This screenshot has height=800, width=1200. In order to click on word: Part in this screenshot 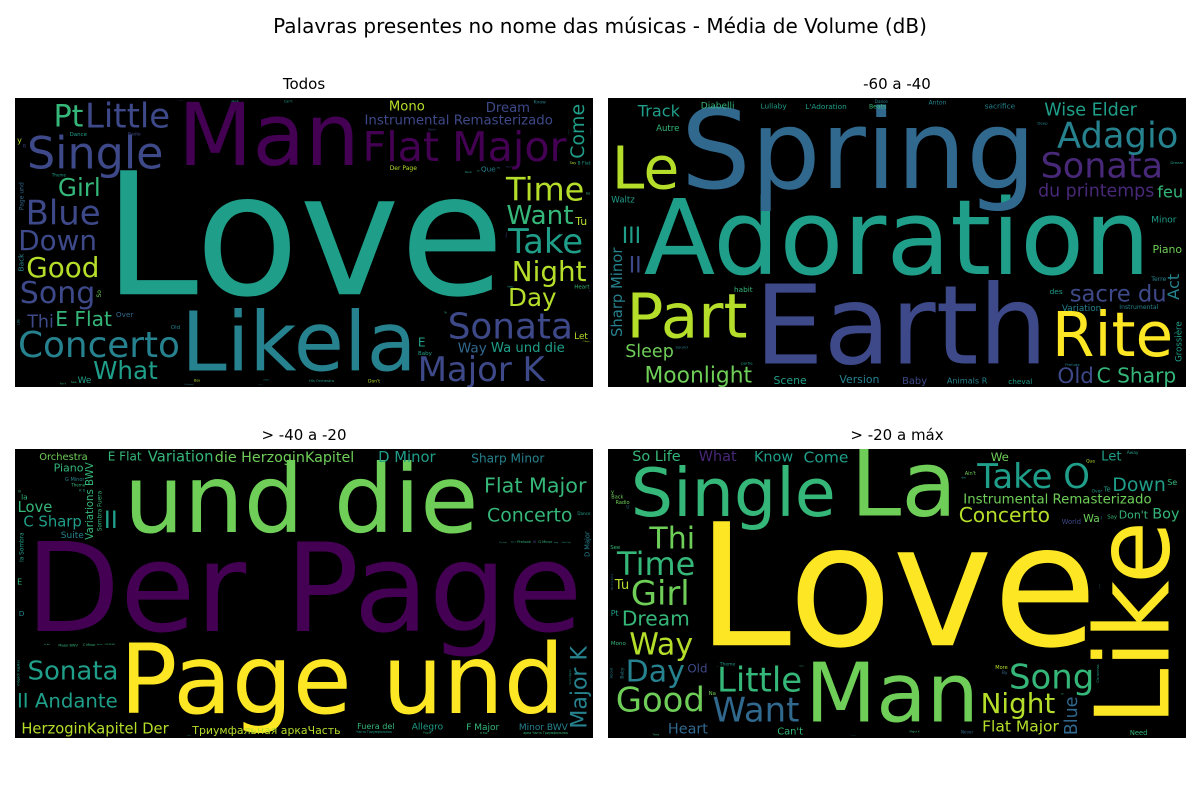, I will do `click(687, 316)`.